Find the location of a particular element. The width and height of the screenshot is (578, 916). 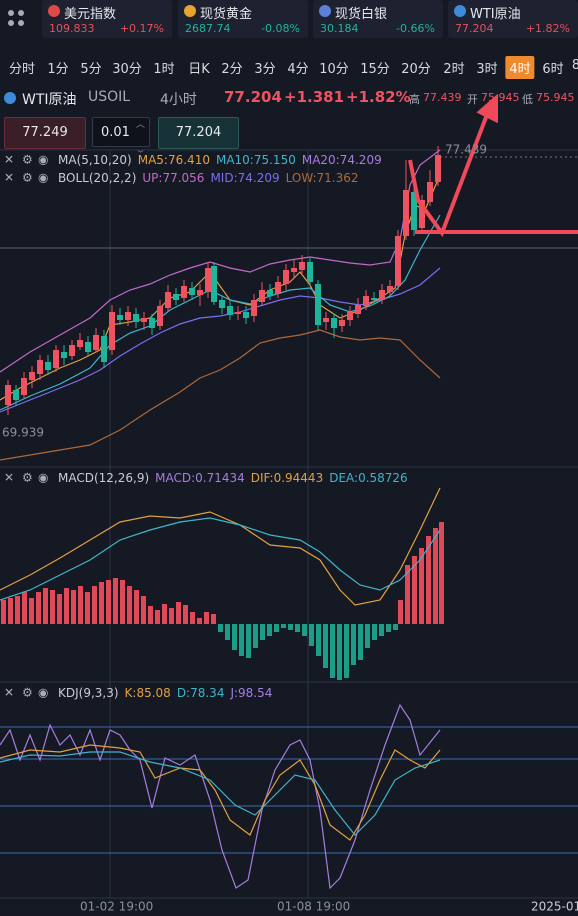

ticker-card: 现货黄金 2687.74 -0.08% is located at coordinates (243, 19).